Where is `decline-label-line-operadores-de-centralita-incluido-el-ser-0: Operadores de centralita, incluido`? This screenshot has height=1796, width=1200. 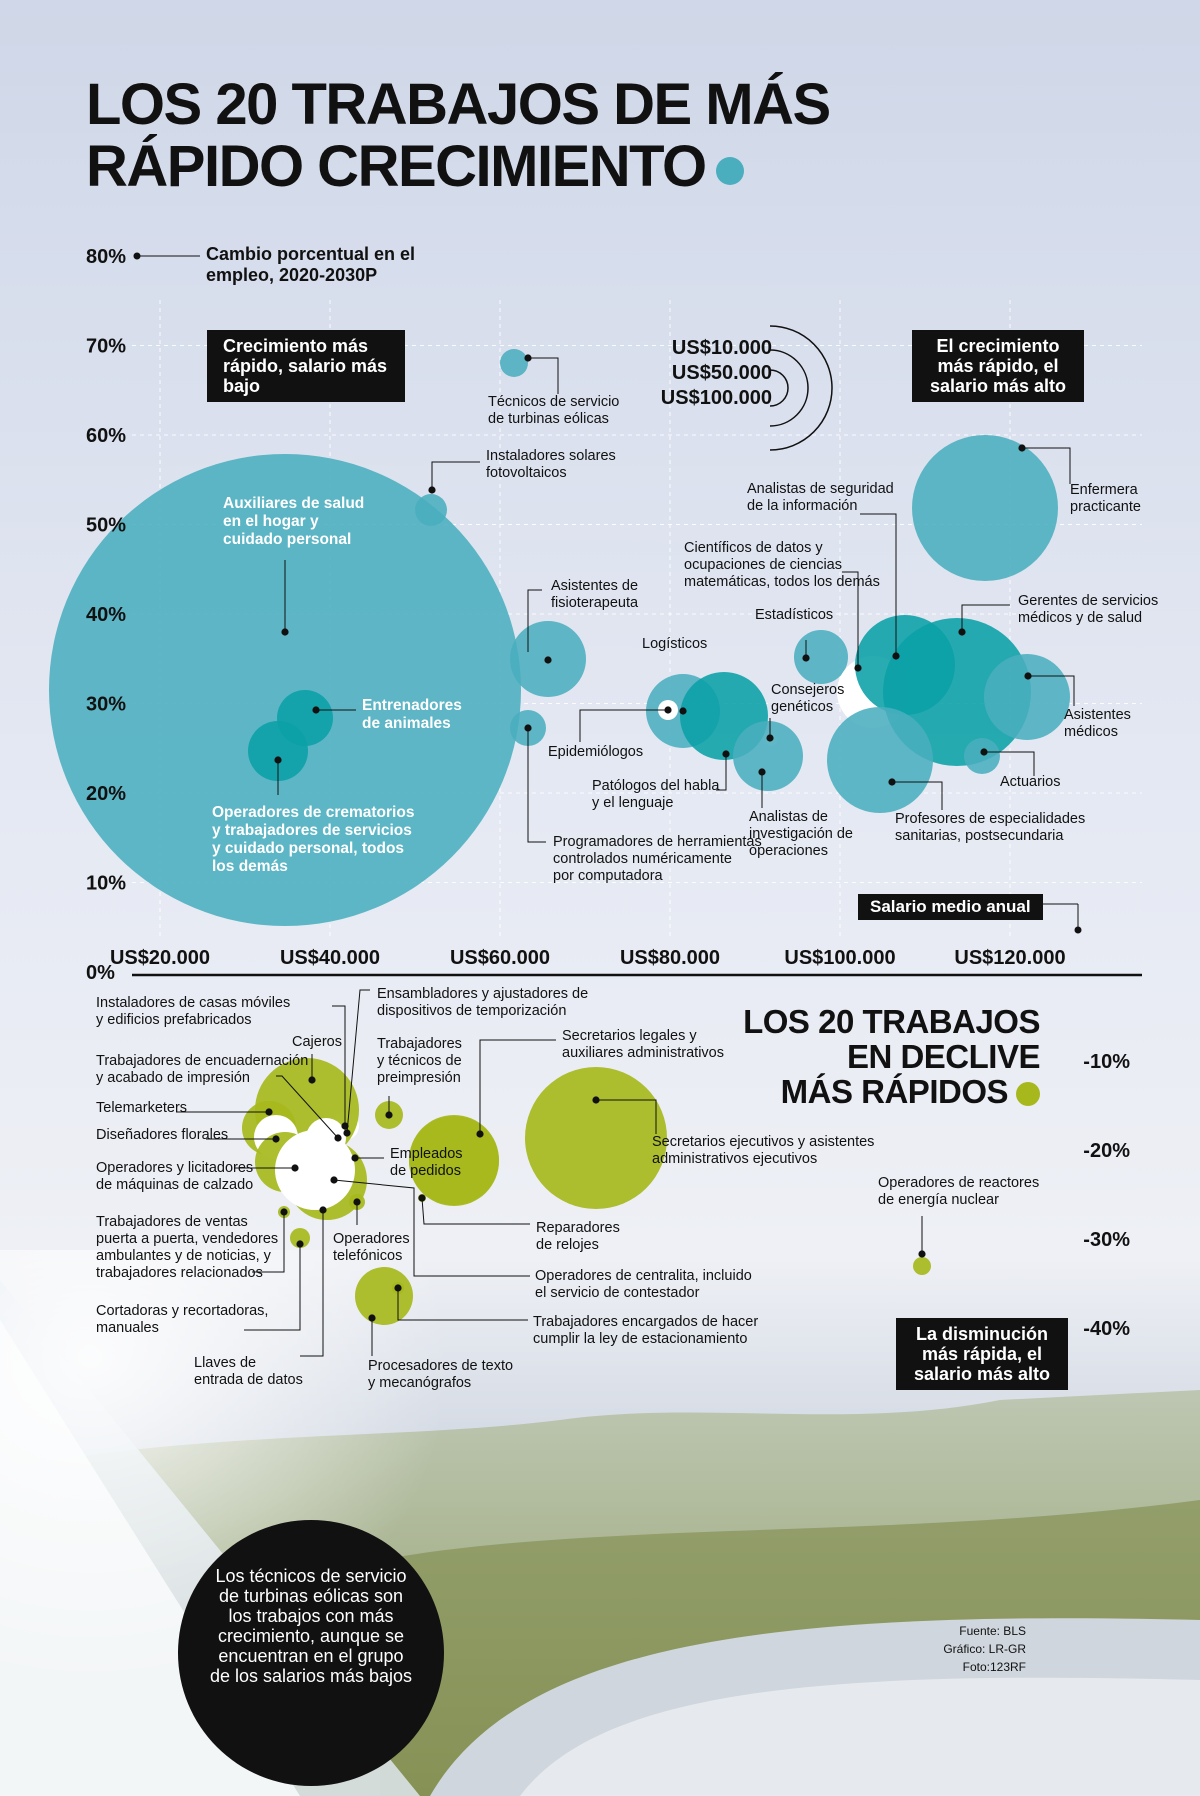 decline-label-line-operadores-de-centralita-incluido-el-ser-0: Operadores de centralita, incluido is located at coordinates (643, 1276).